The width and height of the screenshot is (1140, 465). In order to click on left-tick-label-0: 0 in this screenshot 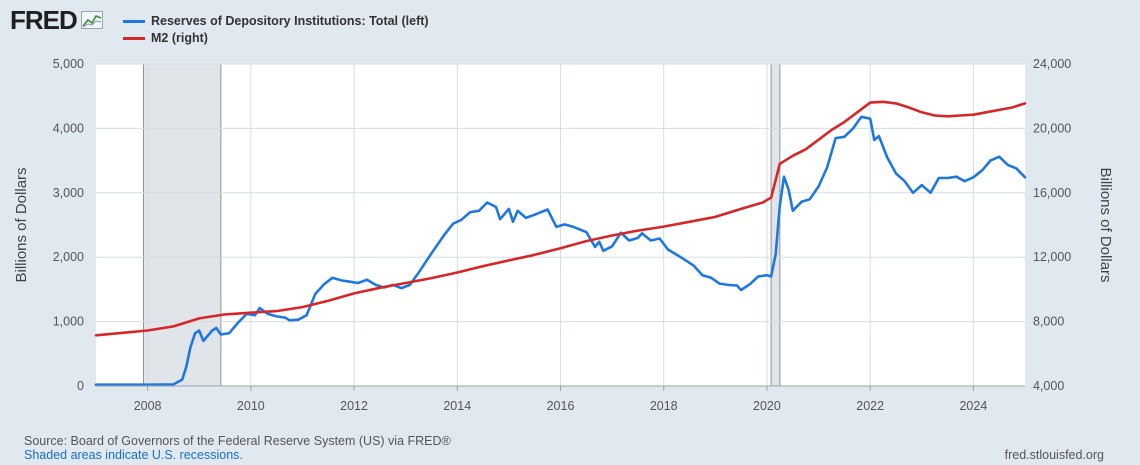, I will do `click(80, 386)`.